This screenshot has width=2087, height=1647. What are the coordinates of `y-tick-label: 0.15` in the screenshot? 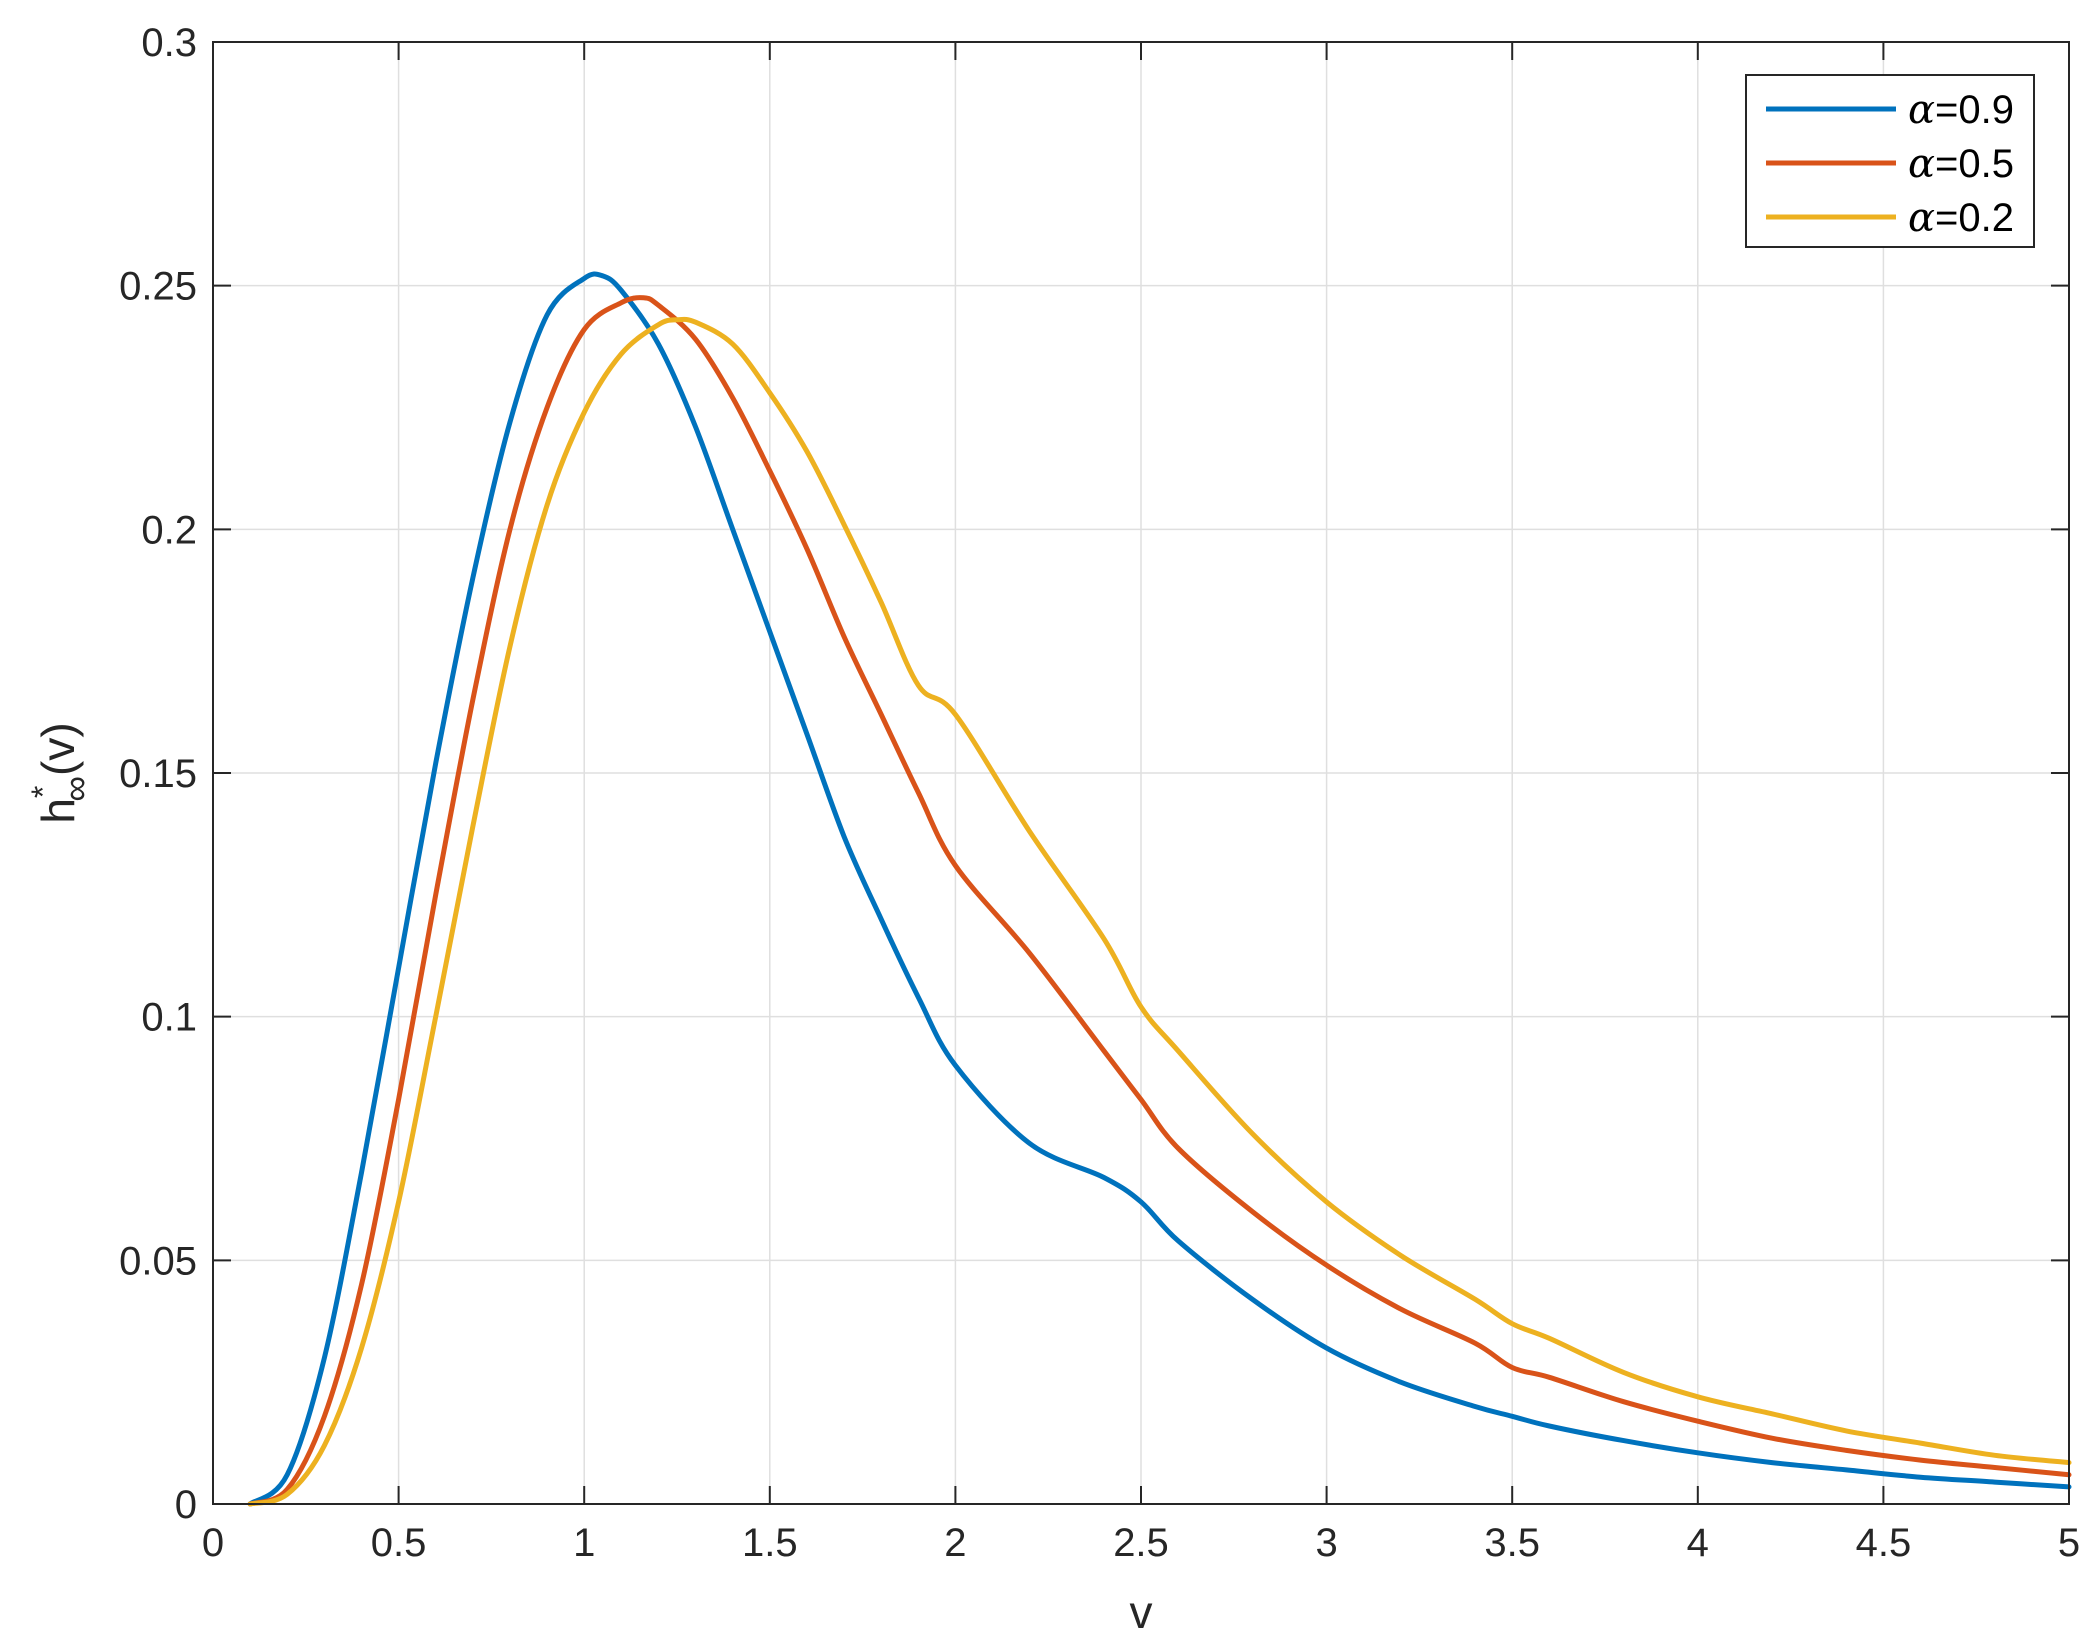 It's located at (158, 774).